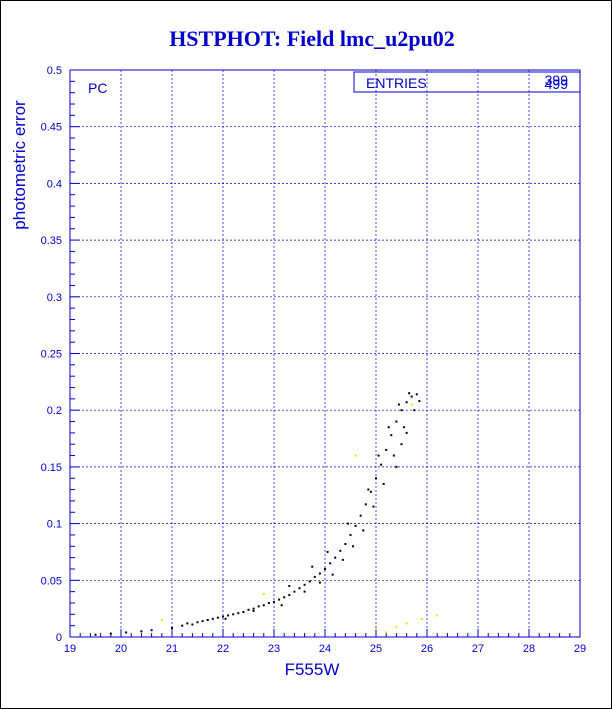 This screenshot has height=709, width=612. Describe the element at coordinates (557, 80) in the screenshot. I see `stats-entries-value-1: 399` at that location.